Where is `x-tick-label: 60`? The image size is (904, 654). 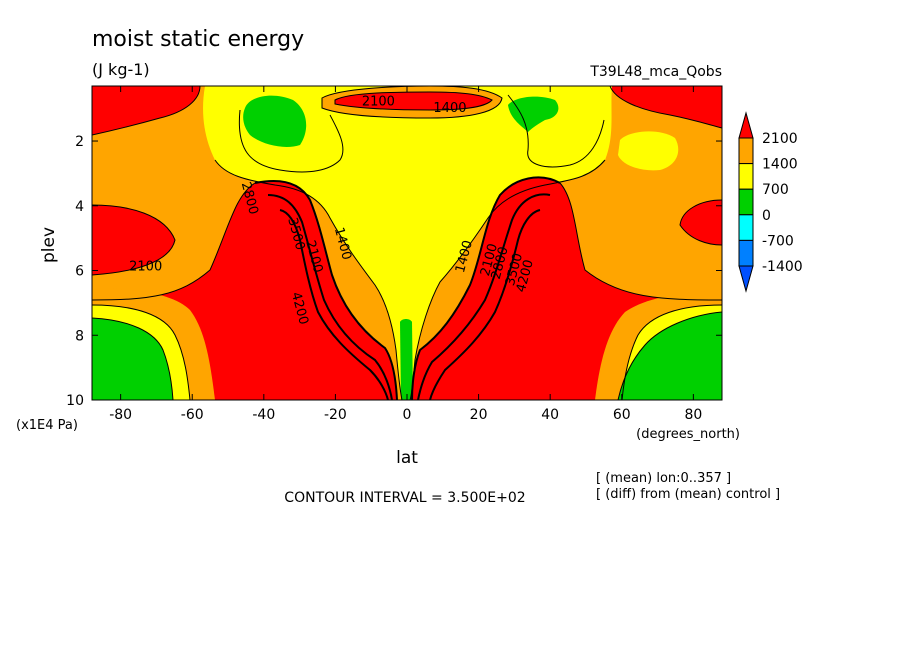
x-tick-label: 60 is located at coordinates (622, 415).